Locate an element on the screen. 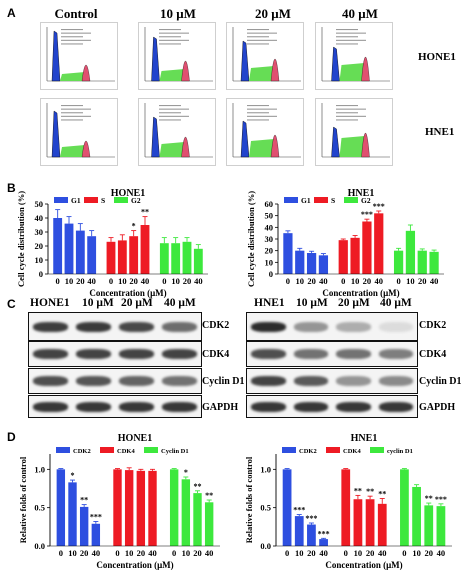 The width and height of the screenshot is (474, 578). panel-letter-d: D is located at coordinates (11, 437).